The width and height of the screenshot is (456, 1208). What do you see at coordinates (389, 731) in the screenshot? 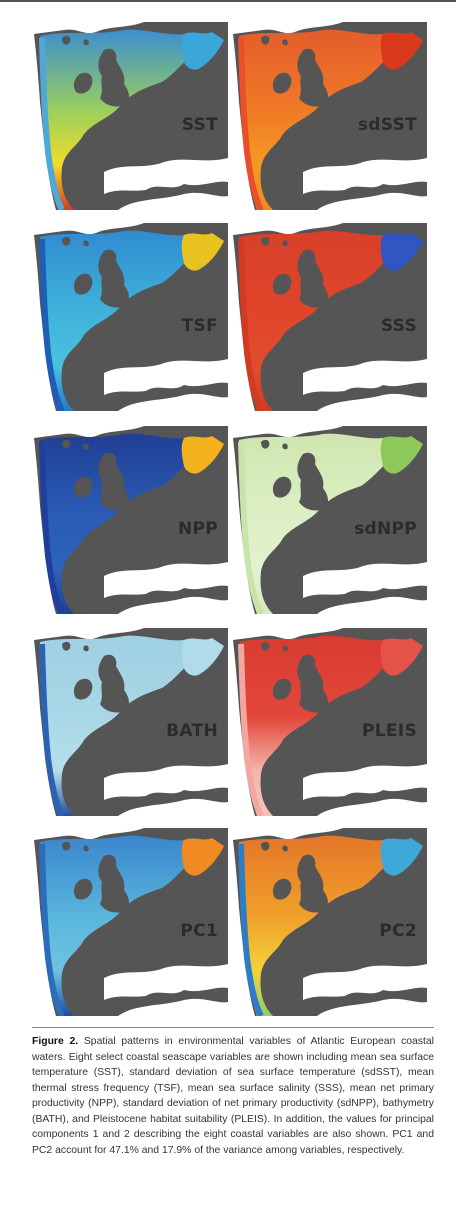
I see `panel-label: PLEIS` at bounding box center [389, 731].